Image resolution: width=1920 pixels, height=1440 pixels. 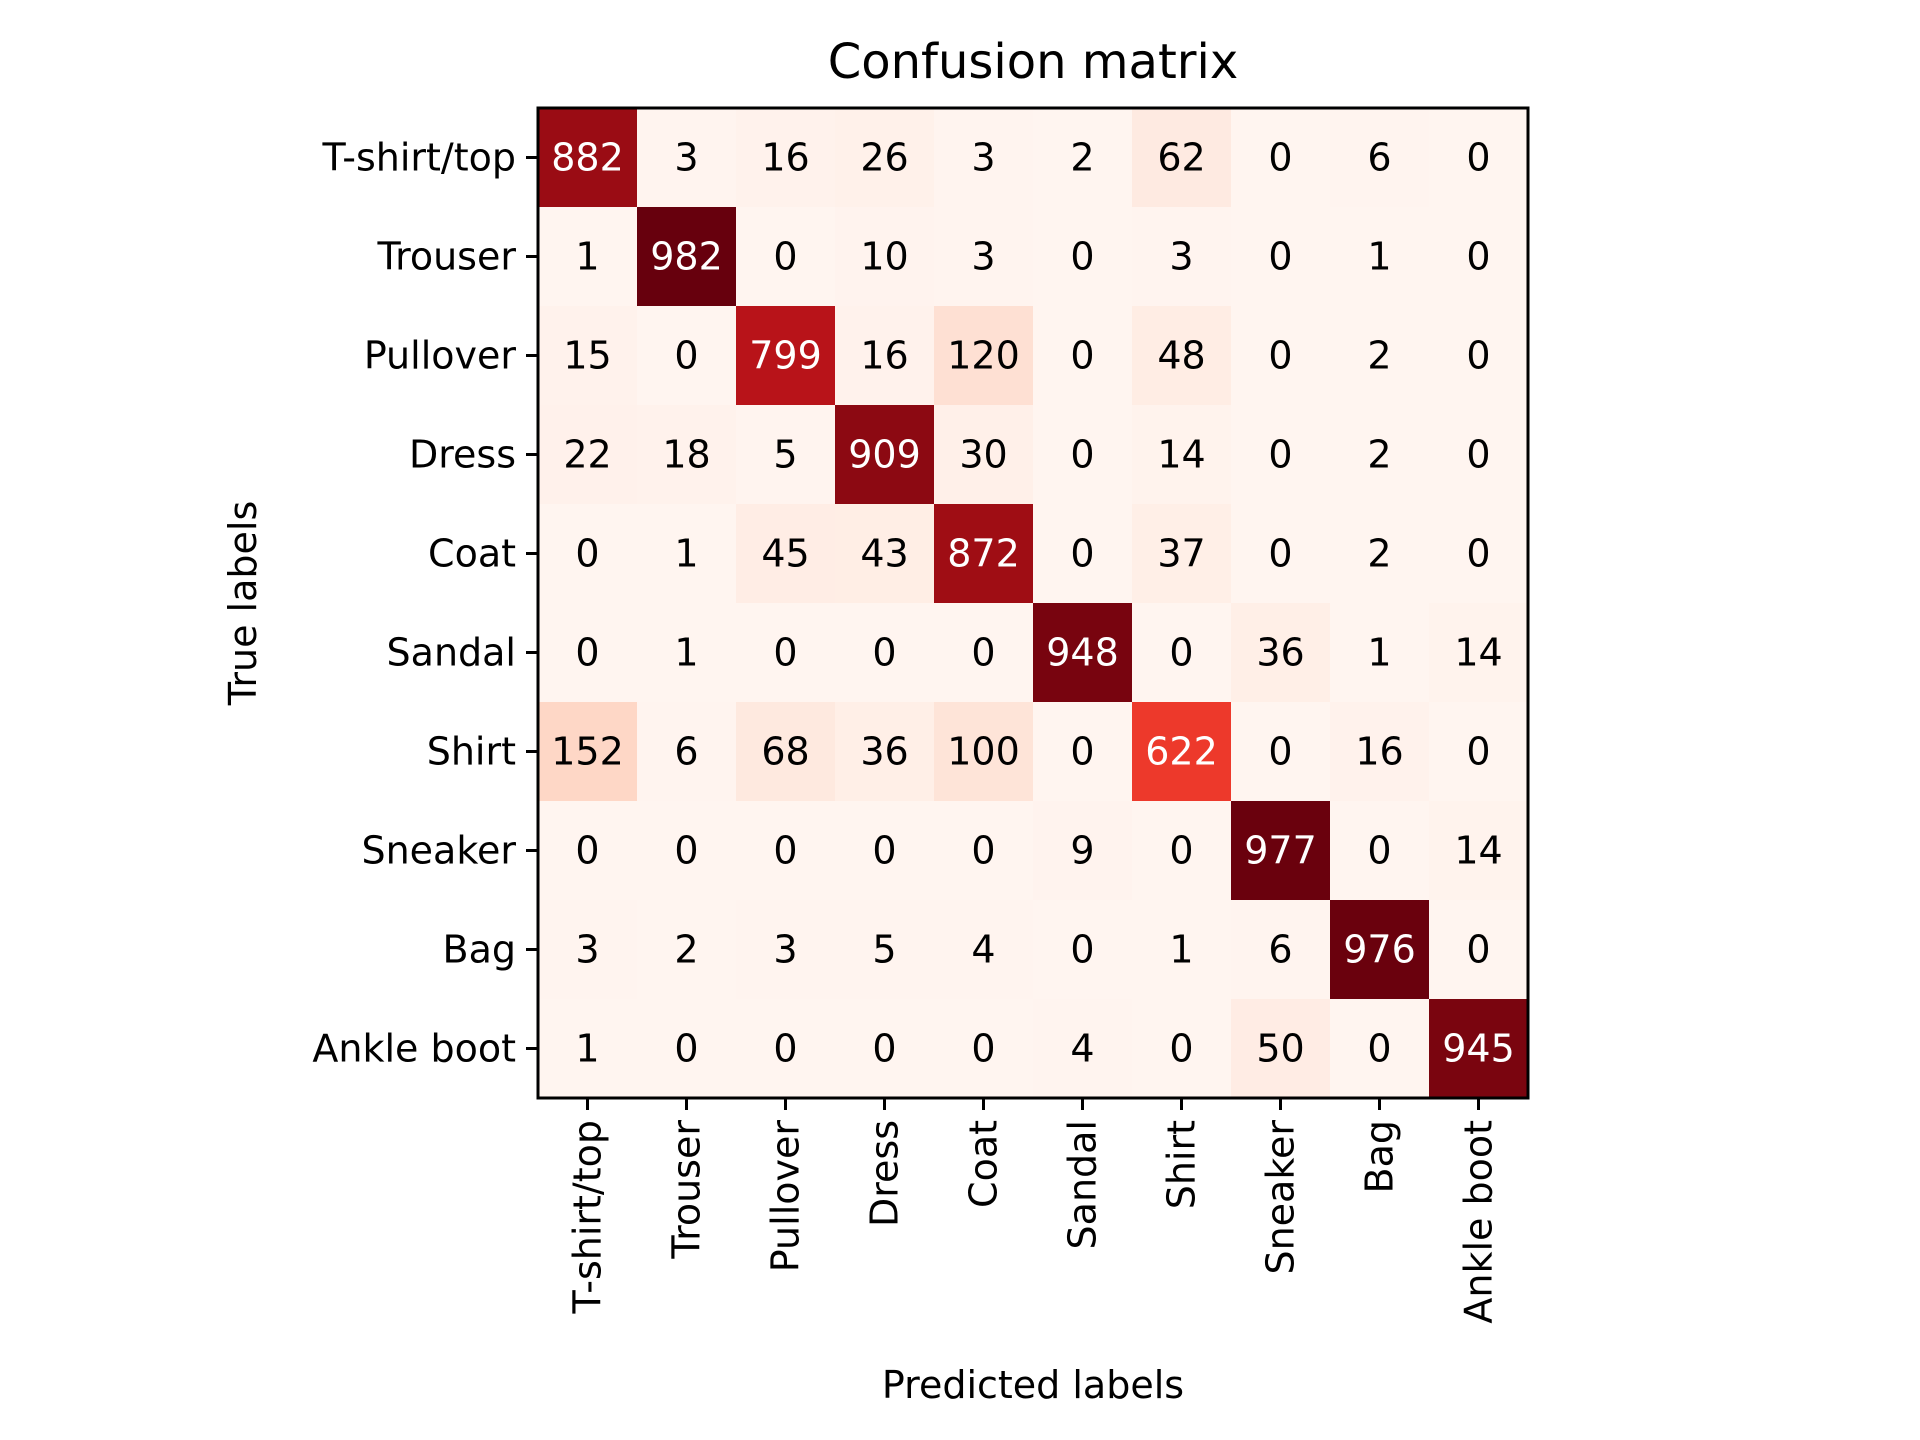 What do you see at coordinates (785, 356) in the screenshot?
I see `cell-value-label: 799` at bounding box center [785, 356].